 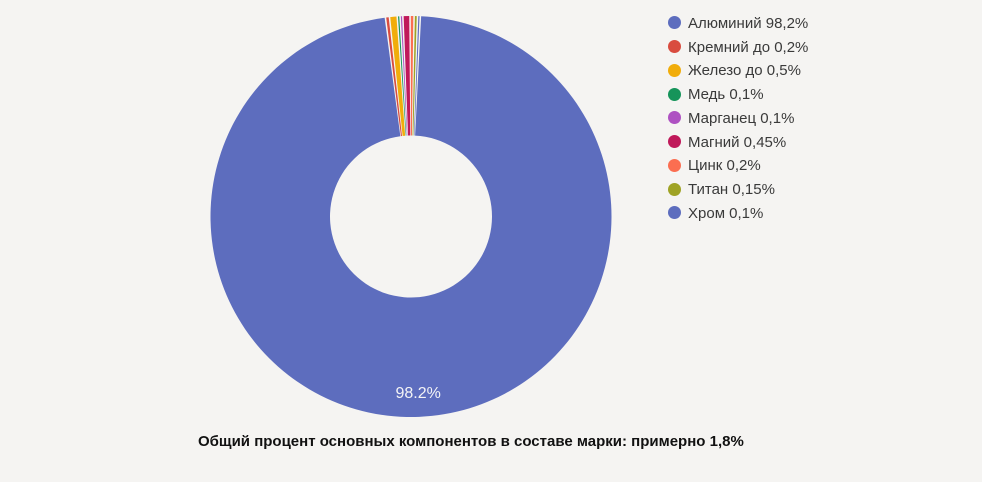 What do you see at coordinates (744, 71) in the screenshot?
I see `legend-item-label: Железо до 0,5%` at bounding box center [744, 71].